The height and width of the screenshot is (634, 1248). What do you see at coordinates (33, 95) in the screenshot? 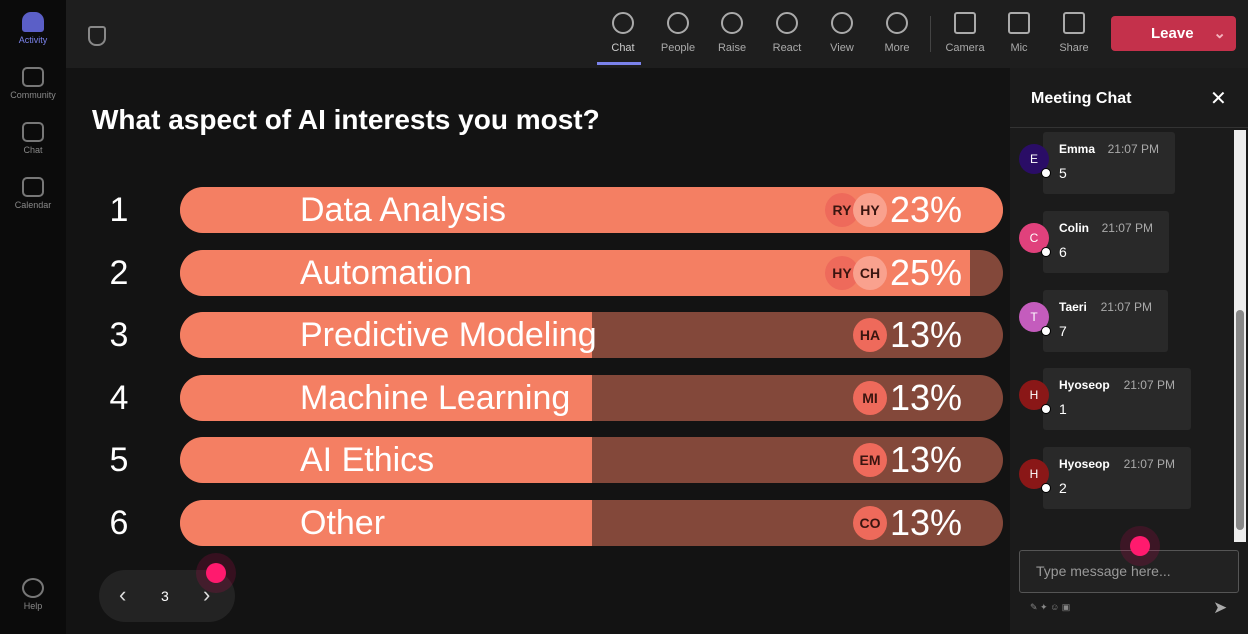
I see `rail-label: Community` at bounding box center [33, 95].